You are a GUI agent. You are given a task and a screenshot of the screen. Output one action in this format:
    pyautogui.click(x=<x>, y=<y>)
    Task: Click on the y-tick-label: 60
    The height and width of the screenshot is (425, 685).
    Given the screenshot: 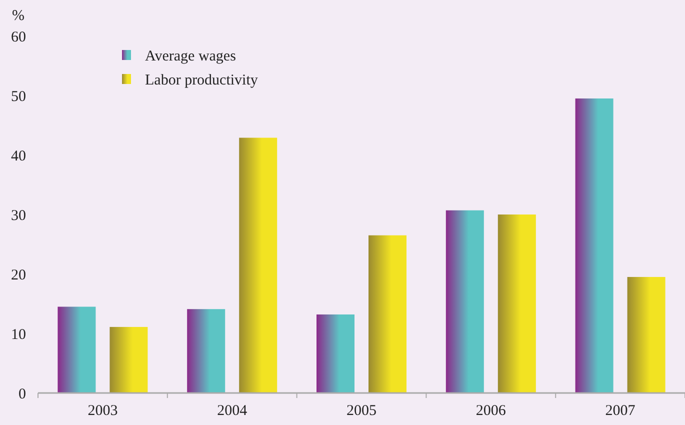 What is the action you would take?
    pyautogui.click(x=18, y=37)
    